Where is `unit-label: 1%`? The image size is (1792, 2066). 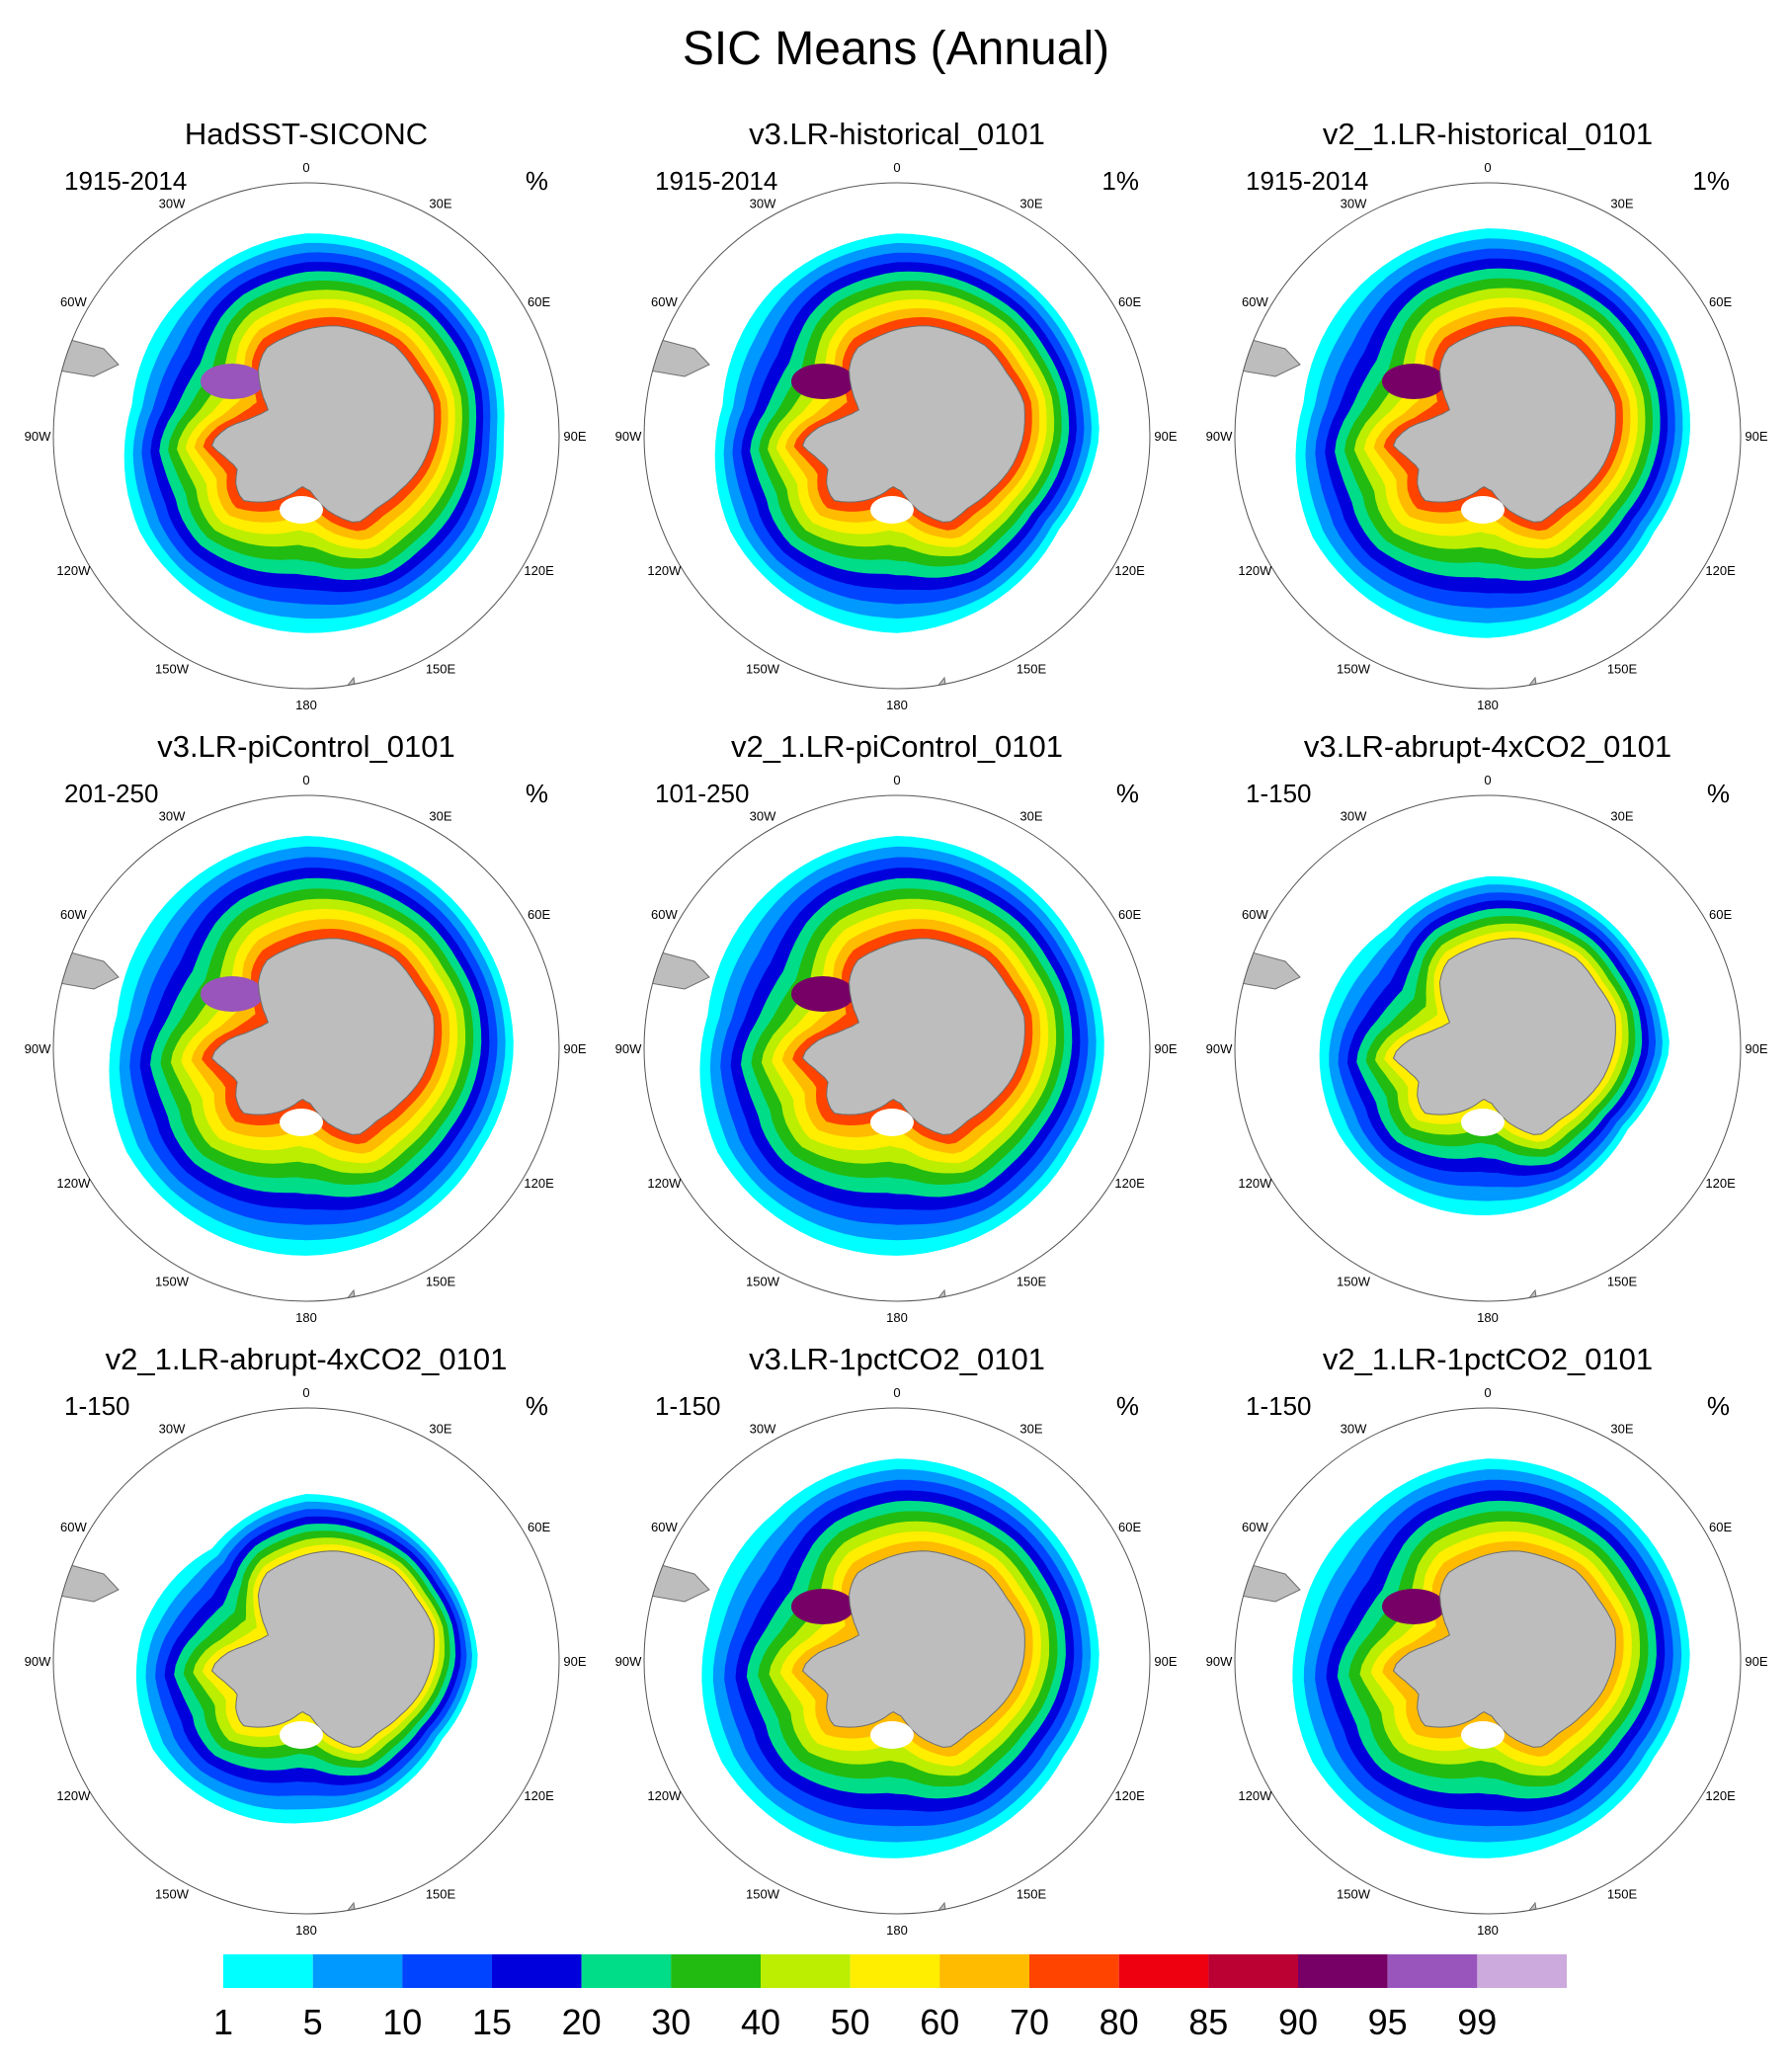
unit-label: 1% is located at coordinates (1711, 181).